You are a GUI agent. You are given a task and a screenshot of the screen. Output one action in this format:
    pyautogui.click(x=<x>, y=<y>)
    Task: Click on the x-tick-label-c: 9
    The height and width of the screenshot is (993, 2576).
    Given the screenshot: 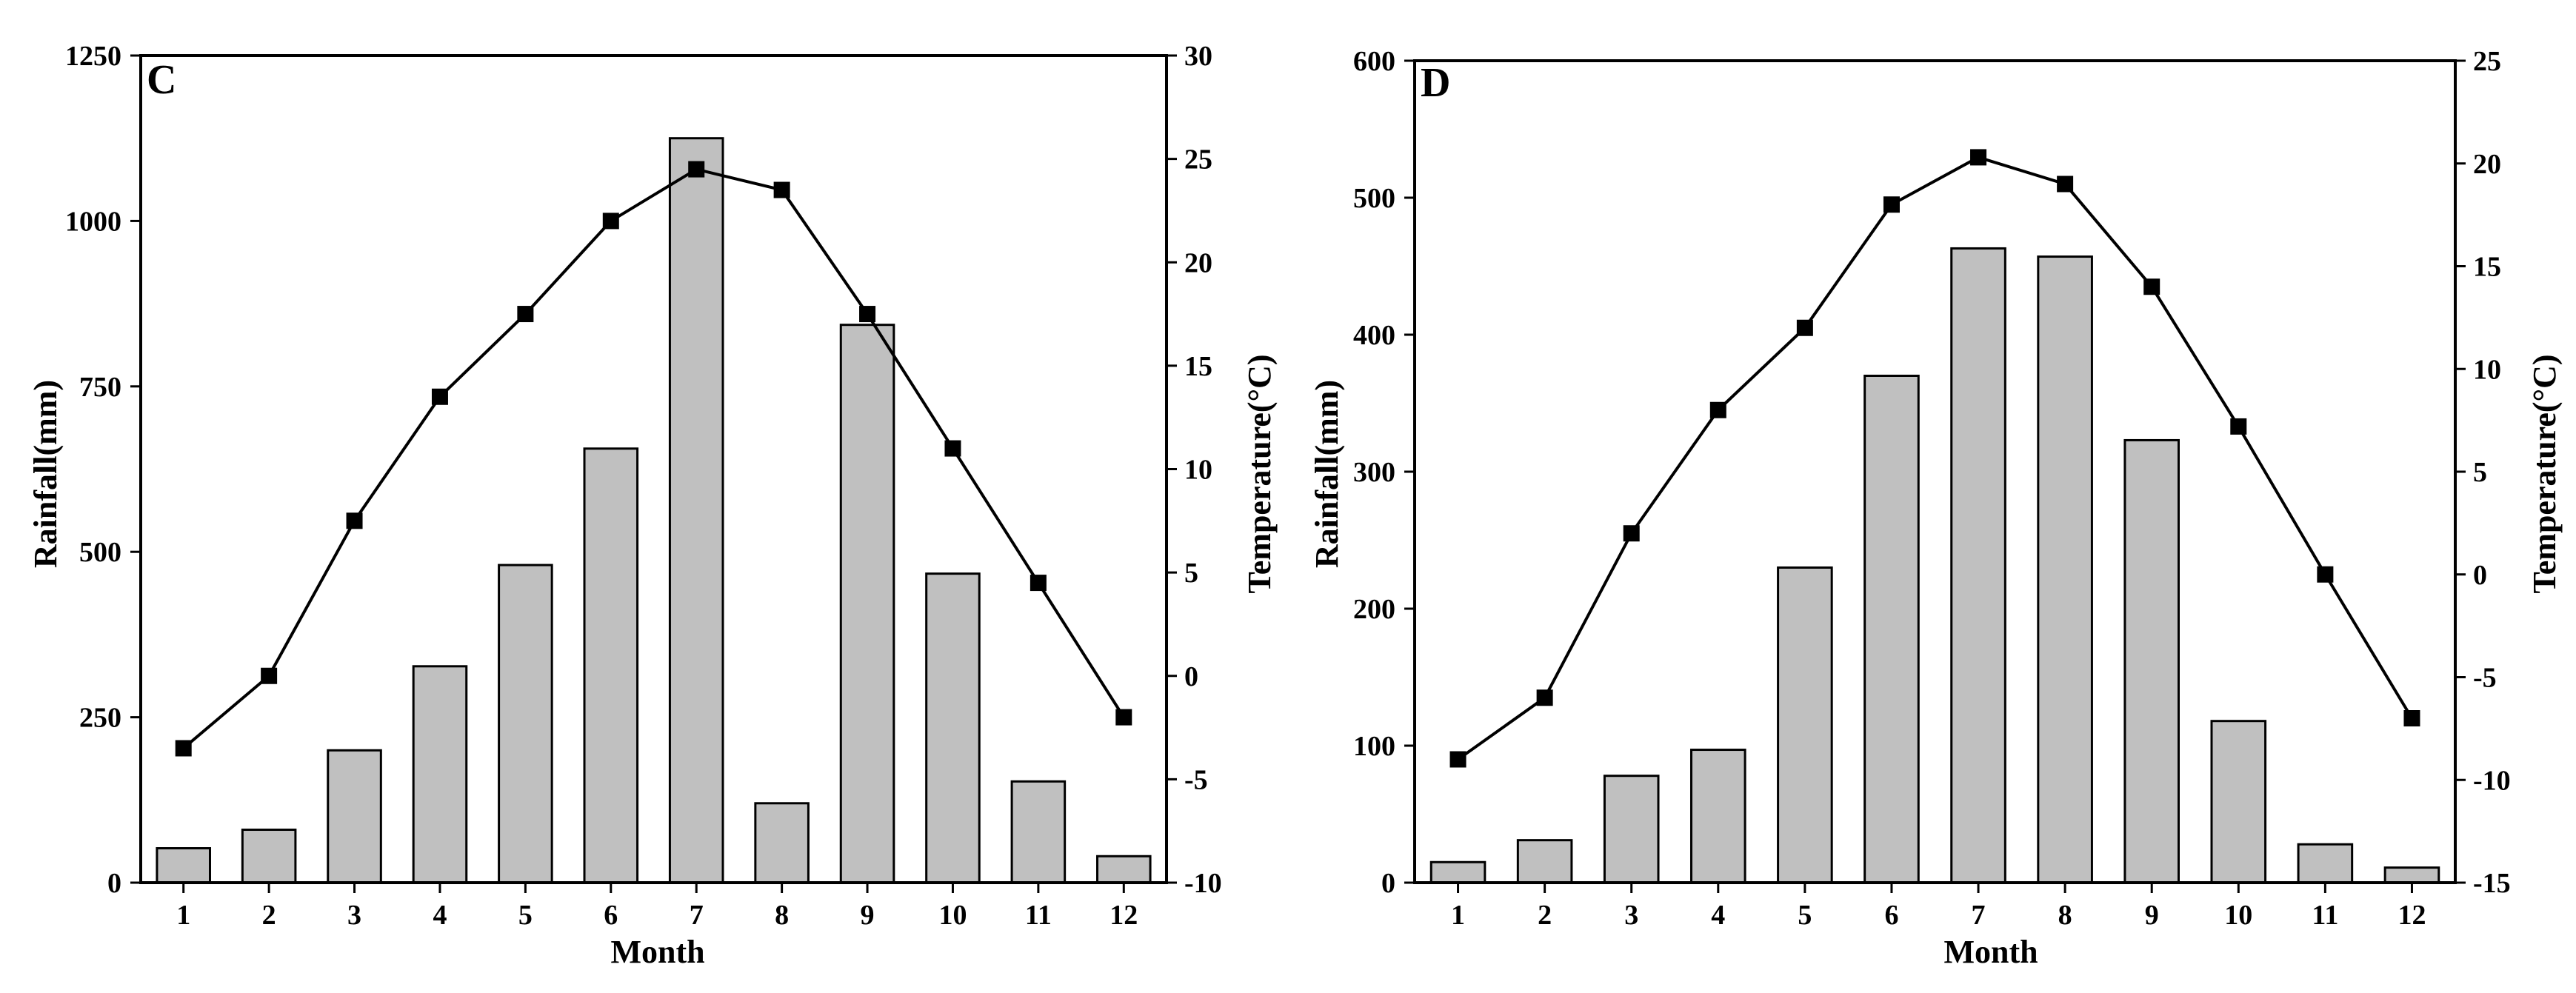 What is the action you would take?
    pyautogui.click(x=868, y=915)
    